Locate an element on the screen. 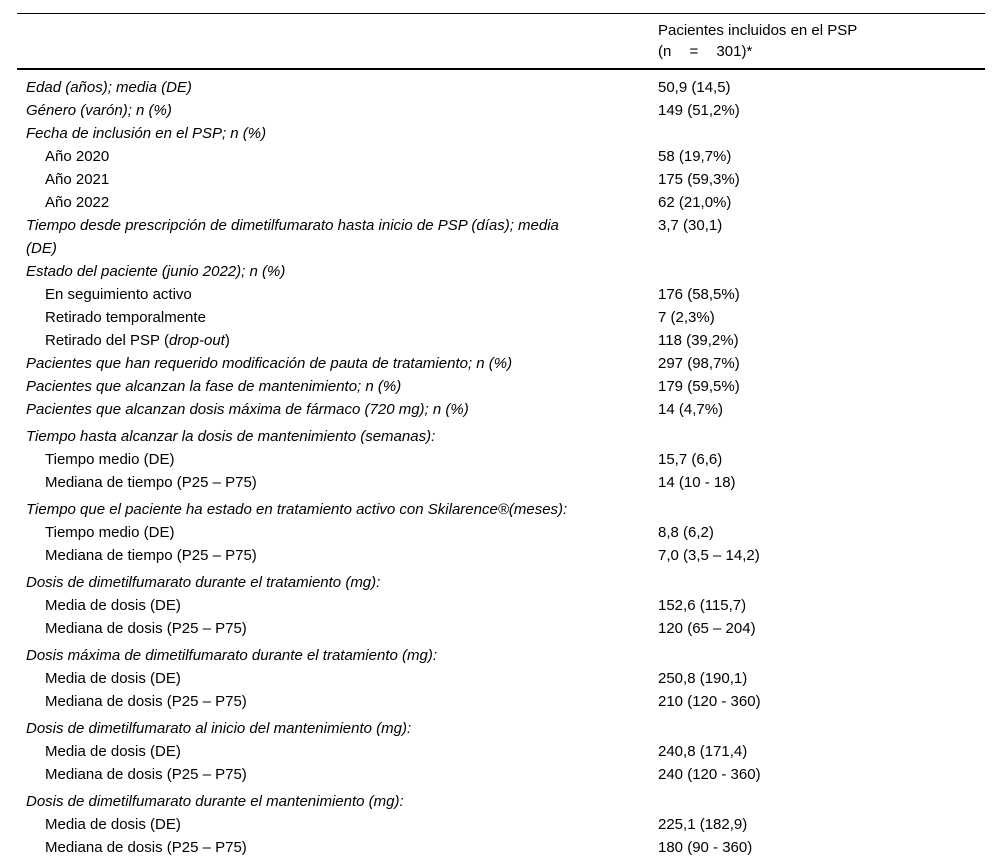  row-label: Retirado temporalmente is located at coordinates (125, 317).